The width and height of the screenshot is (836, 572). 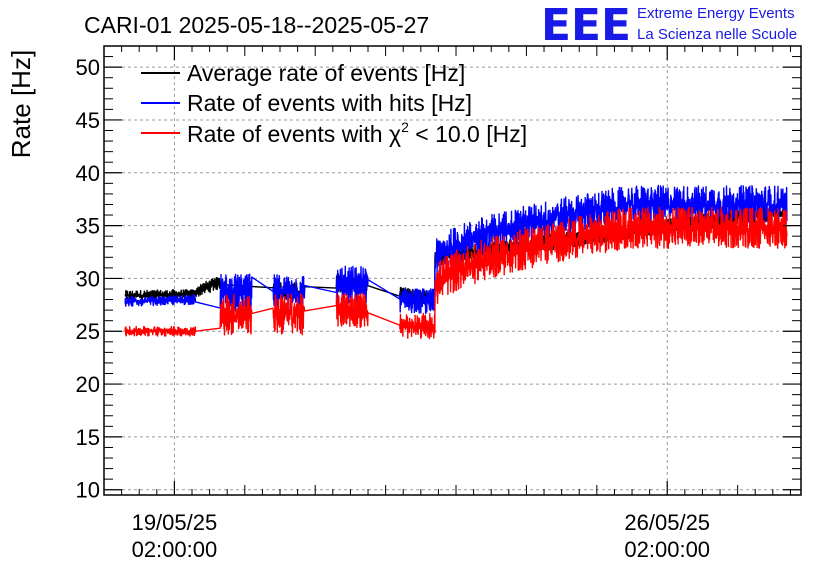 I want to click on y-tick-label: 50, so click(x=88, y=67).